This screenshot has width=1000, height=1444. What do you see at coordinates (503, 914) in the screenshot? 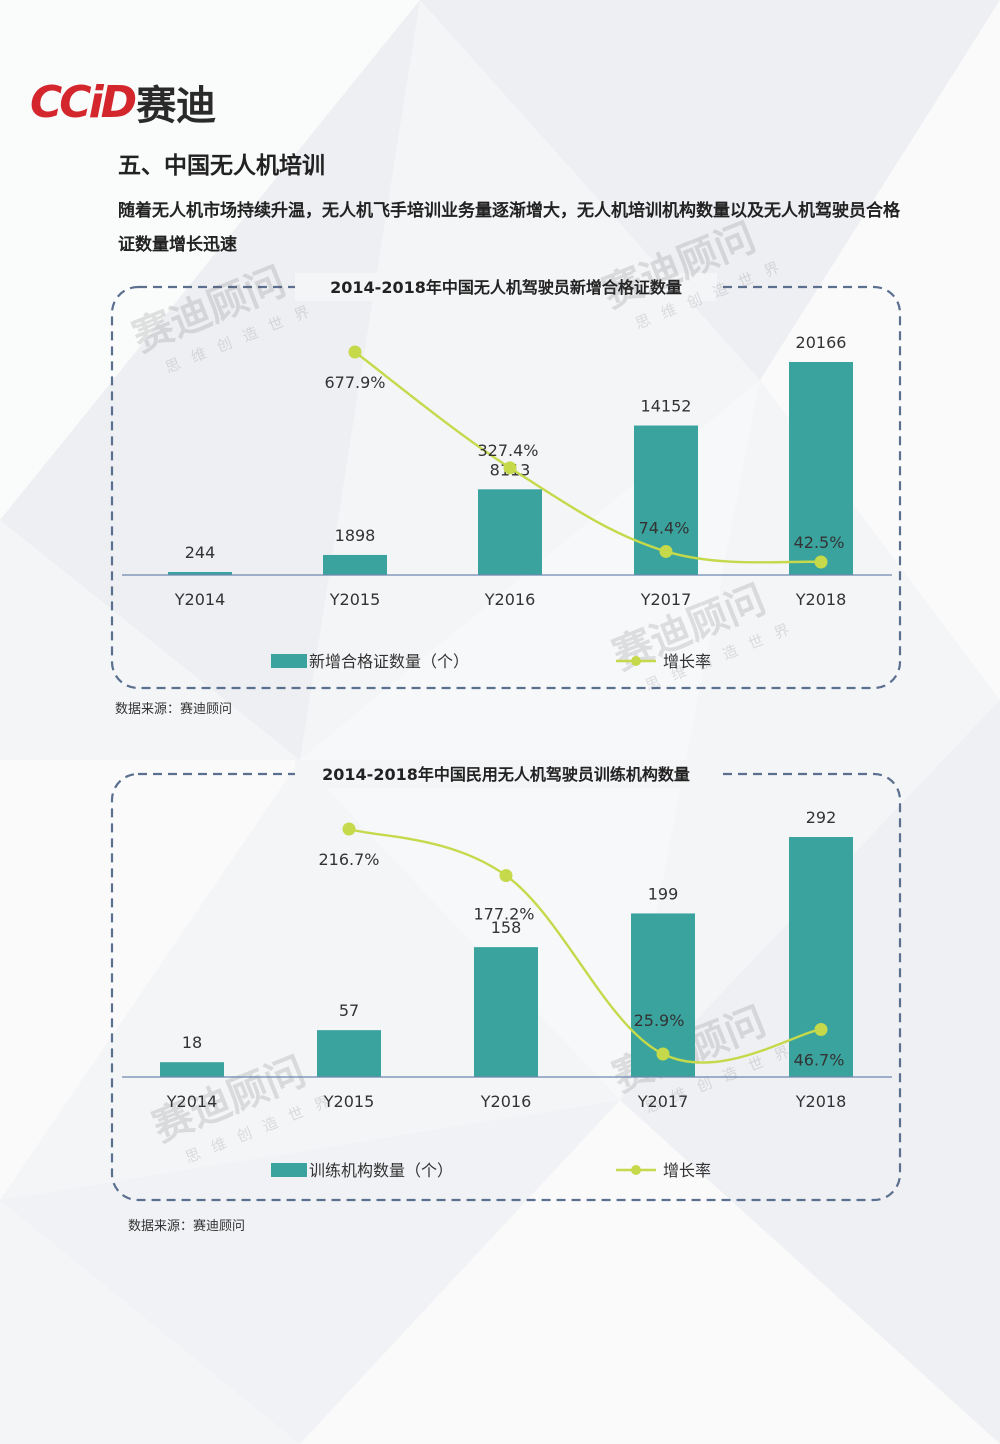
I see `growth-rate-label: 177.2%` at bounding box center [503, 914].